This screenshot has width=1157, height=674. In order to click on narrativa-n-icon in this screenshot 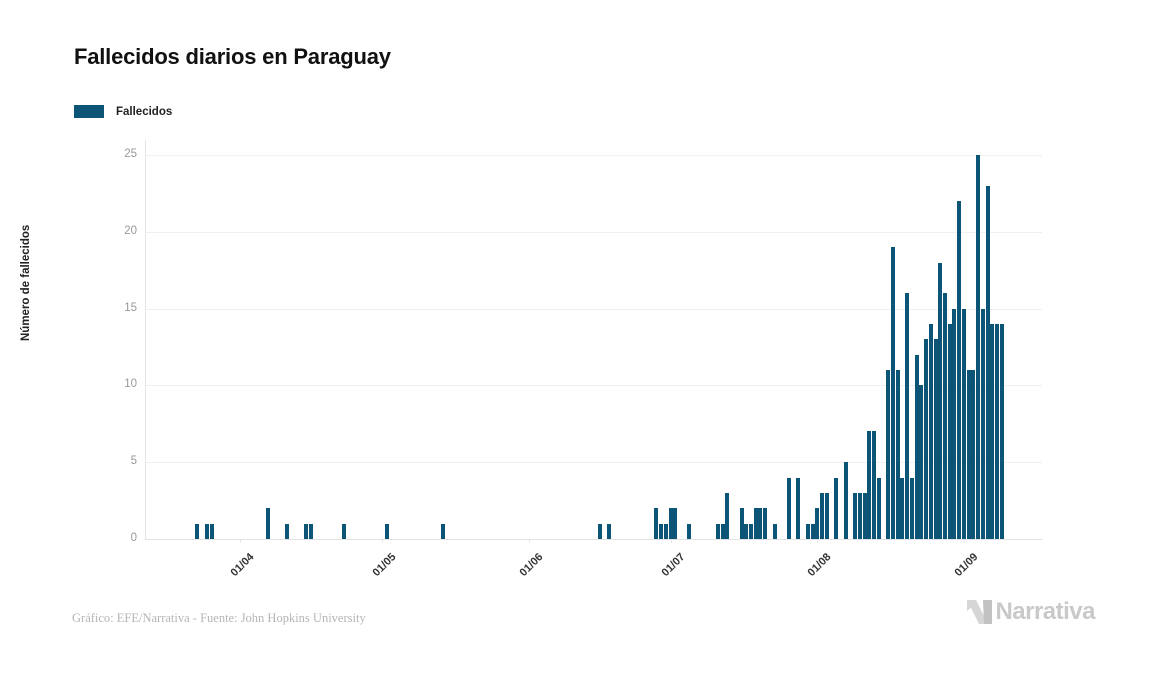, I will do `click(980, 612)`.